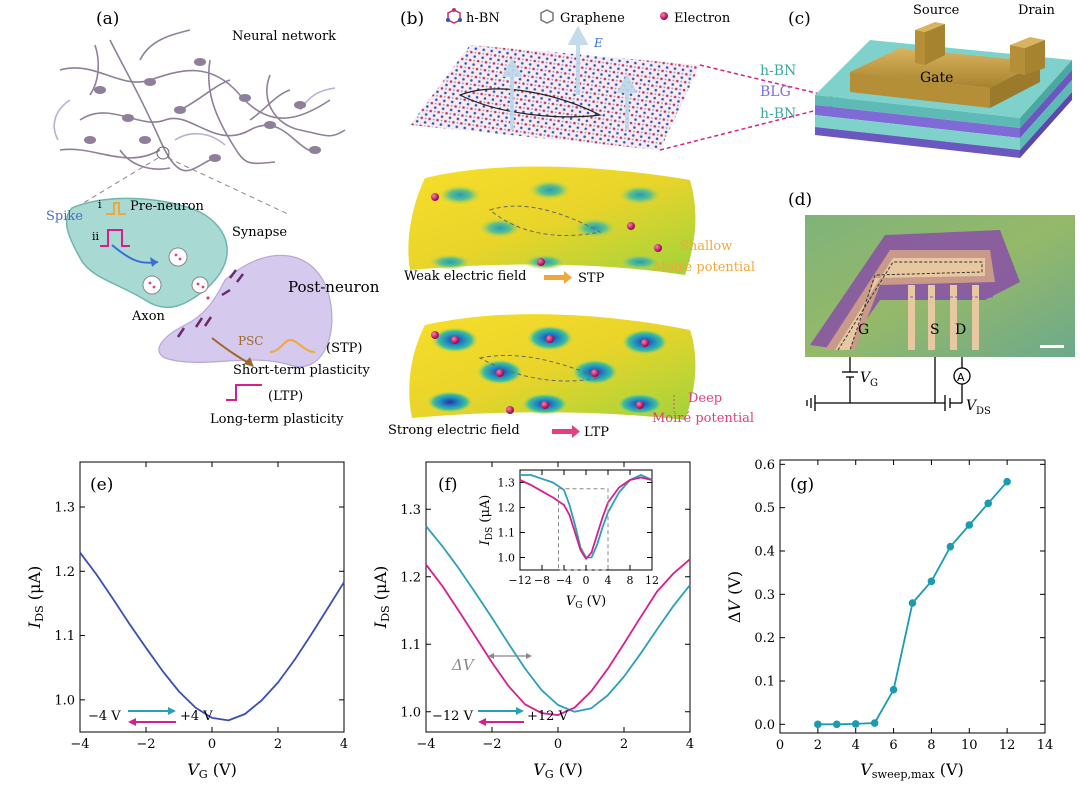  Describe the element at coordinates (119, 181) in the screenshot. I see `zoom-line-left` at that location.